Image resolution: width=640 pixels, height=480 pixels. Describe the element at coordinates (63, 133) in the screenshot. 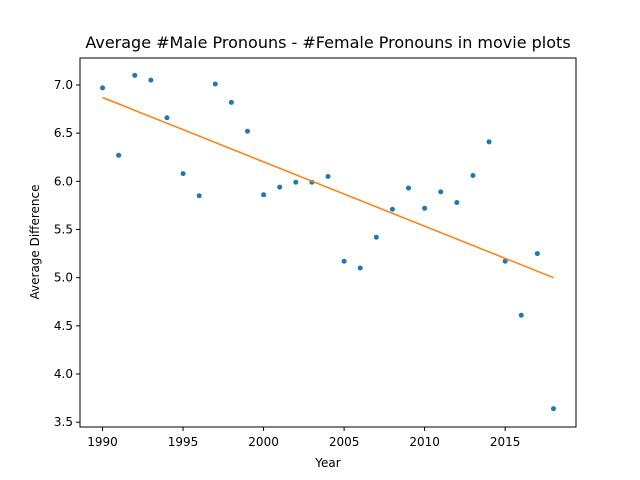

I see `y-tick-label: 6.5` at that location.